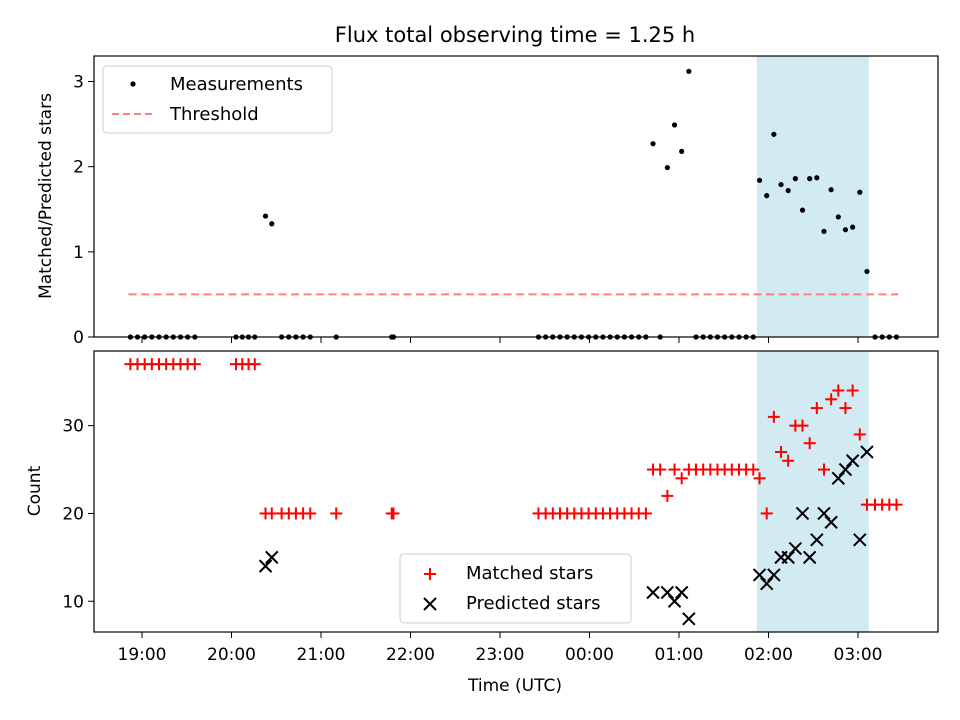 This screenshot has height=720, width=960. What do you see at coordinates (83, 210) in the screenshot?
I see `top-y-ticks: 0 1 2 3` at bounding box center [83, 210].